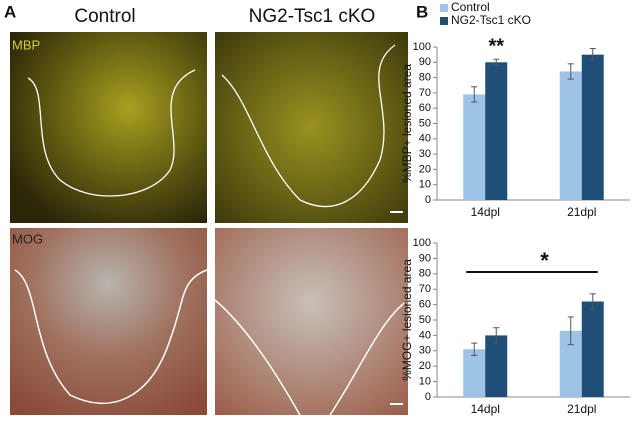 The image size is (640, 421). What do you see at coordinates (470, 7) in the screenshot?
I see `legend-label: Control` at bounding box center [470, 7].